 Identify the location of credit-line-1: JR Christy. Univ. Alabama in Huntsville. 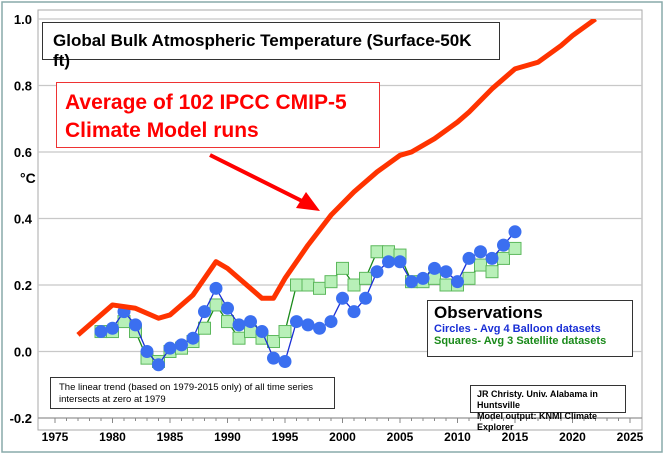
(537, 399).